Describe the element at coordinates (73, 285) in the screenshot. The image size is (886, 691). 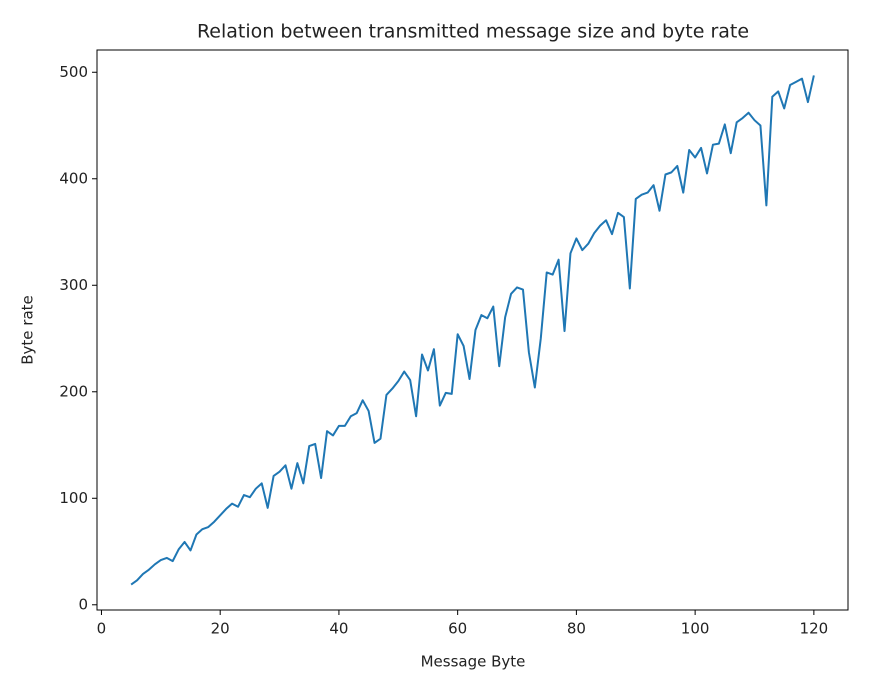
I see `y-tick-label: 300` at that location.